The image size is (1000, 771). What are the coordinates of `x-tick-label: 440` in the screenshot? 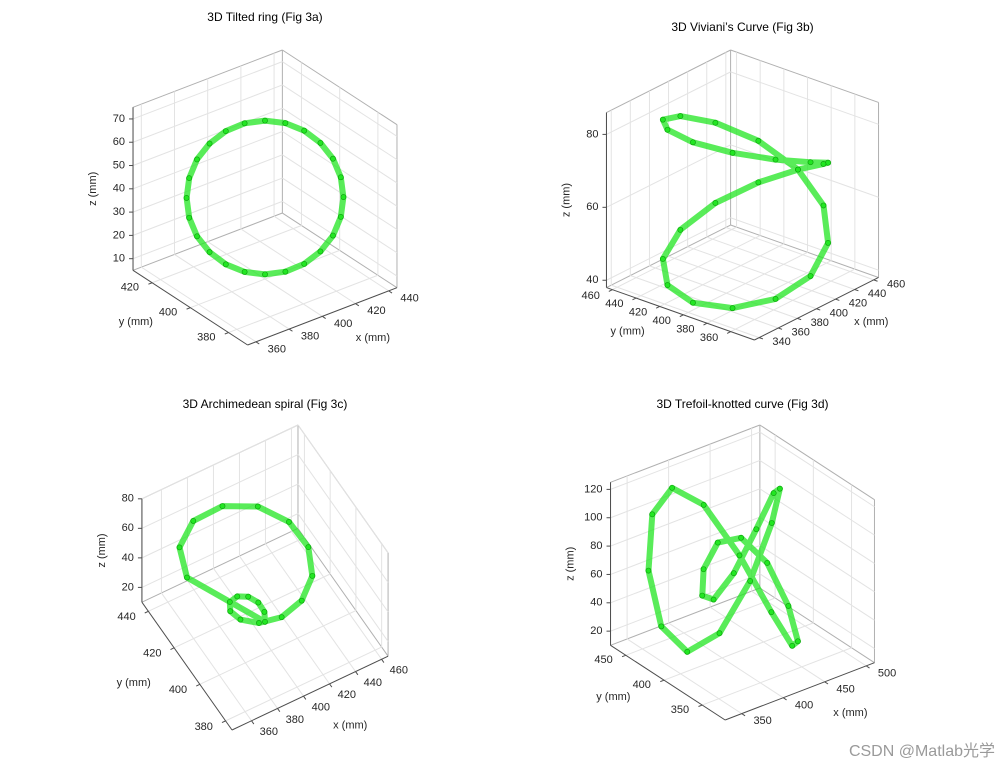 It's located at (409, 298).